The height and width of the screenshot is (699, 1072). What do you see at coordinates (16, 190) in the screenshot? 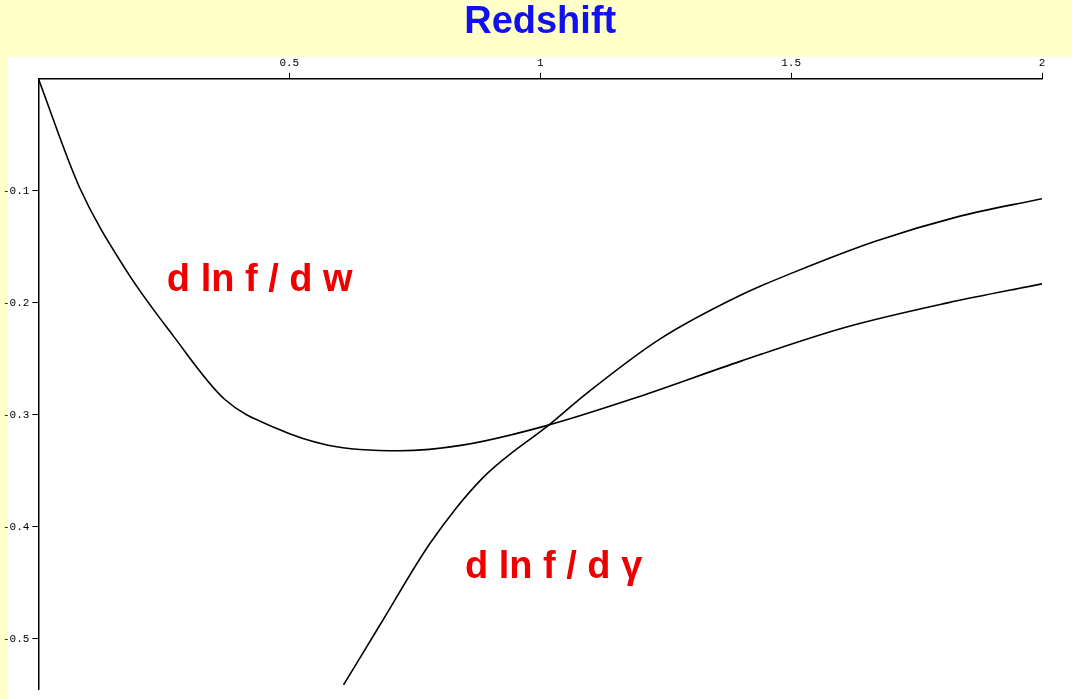
I see `y-tick-label: -0.1` at bounding box center [16, 190].